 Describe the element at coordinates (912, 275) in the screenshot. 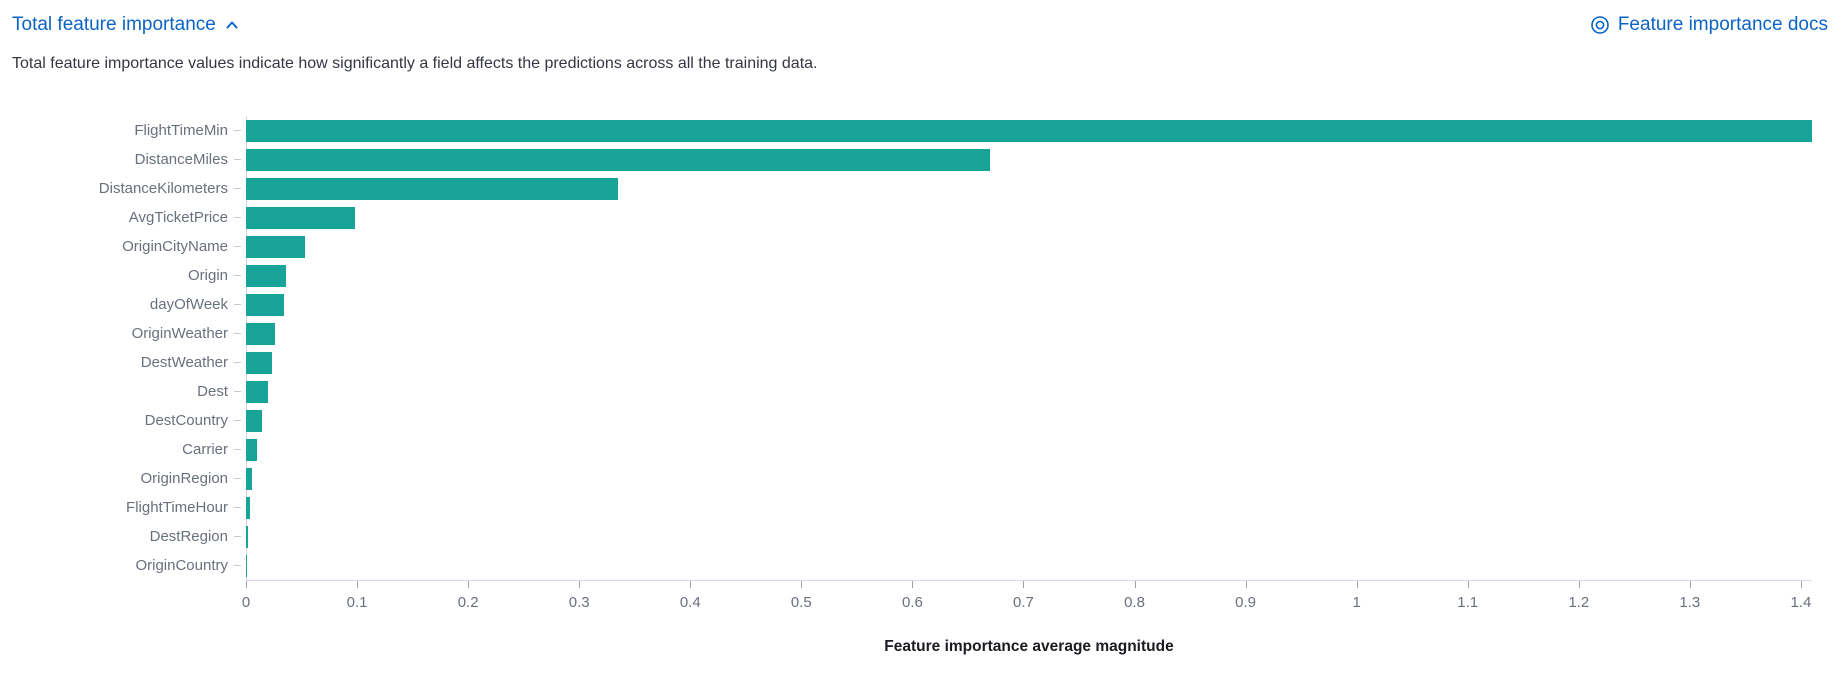

I see `chart-row: Origin` at that location.